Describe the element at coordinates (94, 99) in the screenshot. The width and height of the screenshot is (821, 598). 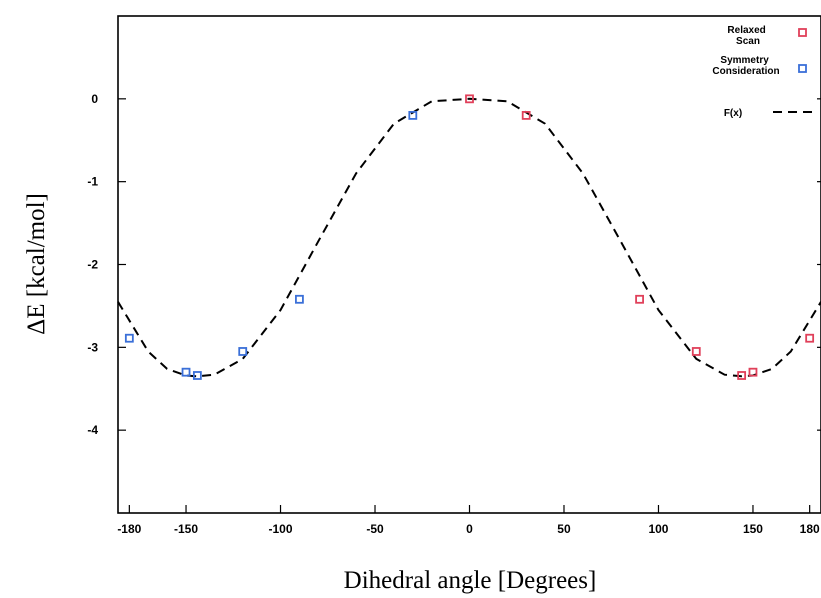
I see `y-tick-label: 0` at that location.